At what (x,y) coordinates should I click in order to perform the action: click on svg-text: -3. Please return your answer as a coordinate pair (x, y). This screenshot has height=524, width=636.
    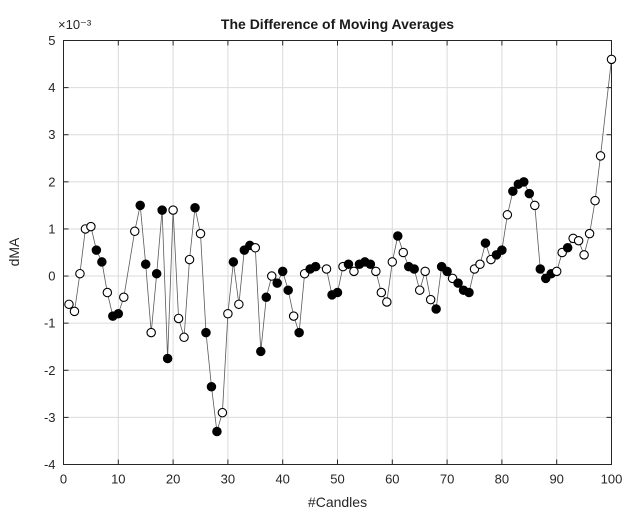
    Looking at the image, I should click on (50, 417).